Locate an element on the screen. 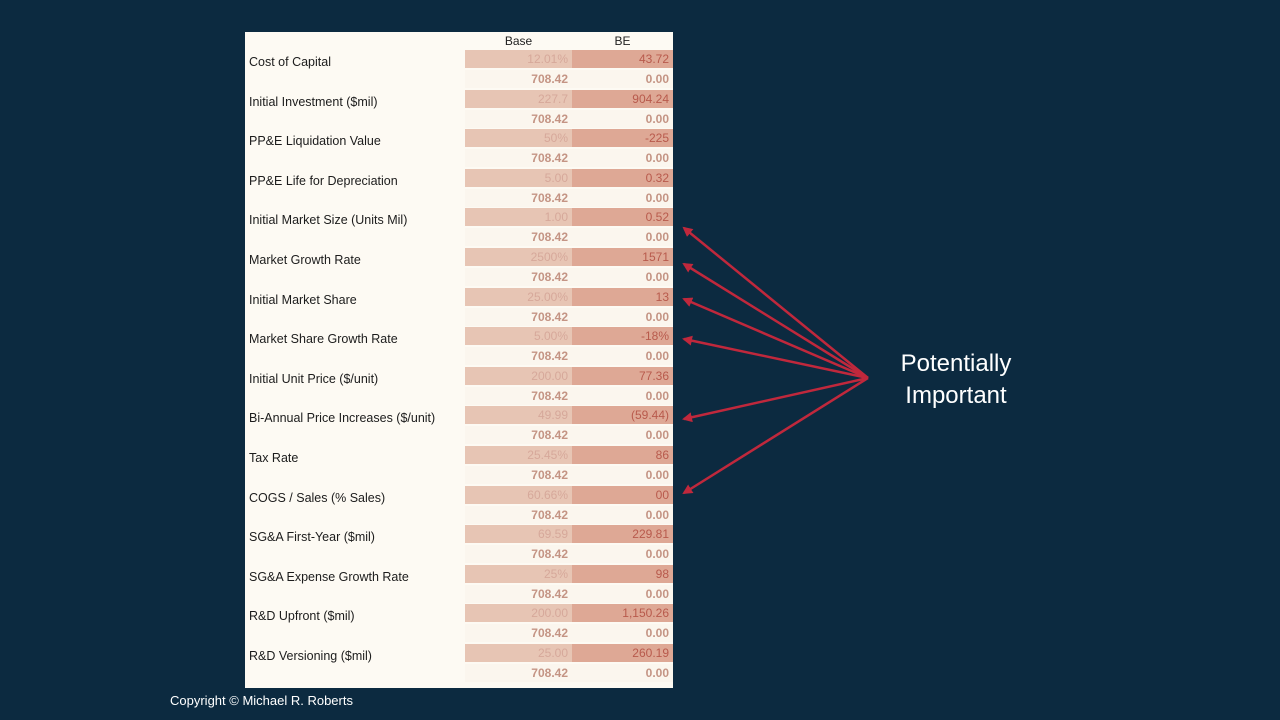  row-label: Market Growth Rate is located at coordinates (305, 260).